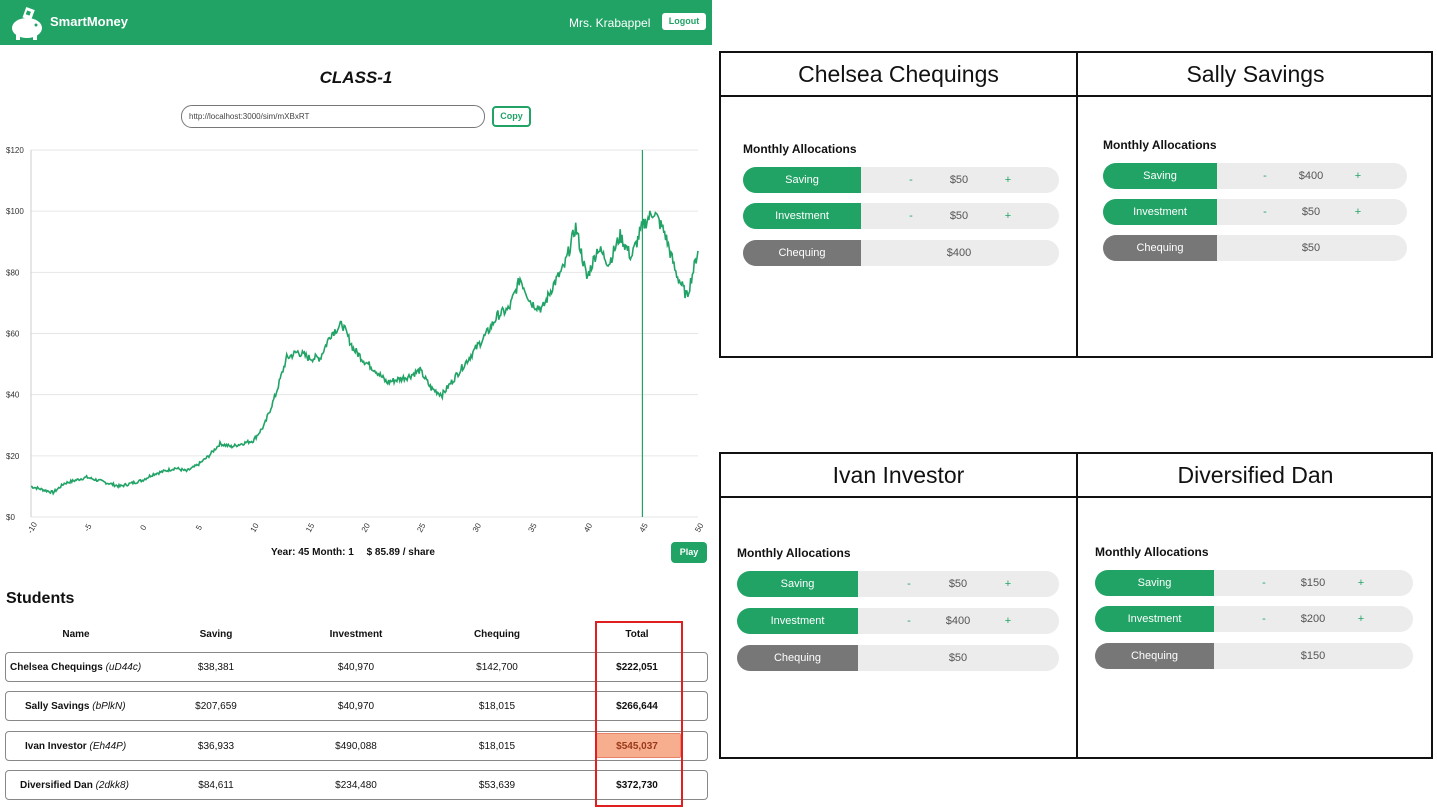 The image size is (1437, 810). Describe the element at coordinates (33, 527) in the screenshot. I see `x-tick-label: -10` at that location.